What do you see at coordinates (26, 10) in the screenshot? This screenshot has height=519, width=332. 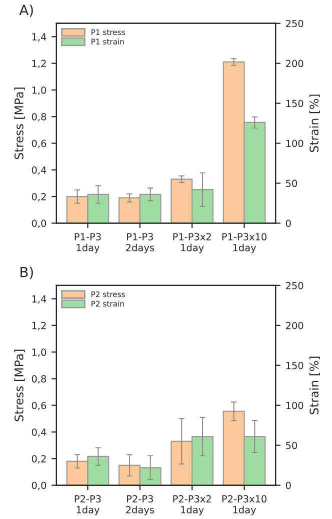 I see `chart-title: A)` at bounding box center [26, 10].